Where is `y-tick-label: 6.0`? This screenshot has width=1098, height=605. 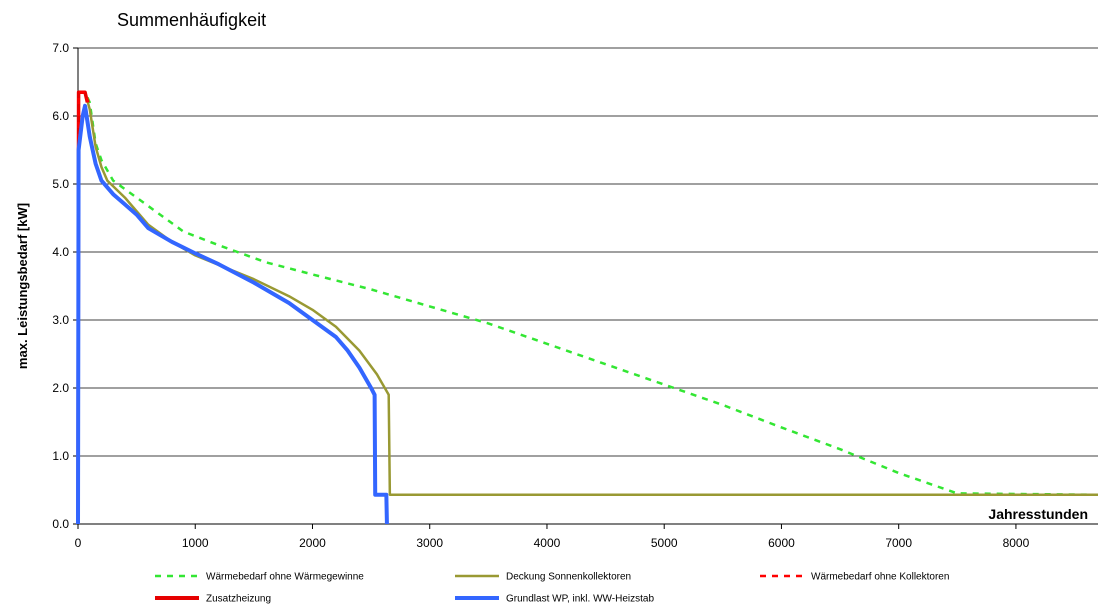
y-tick-label: 6.0 is located at coordinates (60, 116).